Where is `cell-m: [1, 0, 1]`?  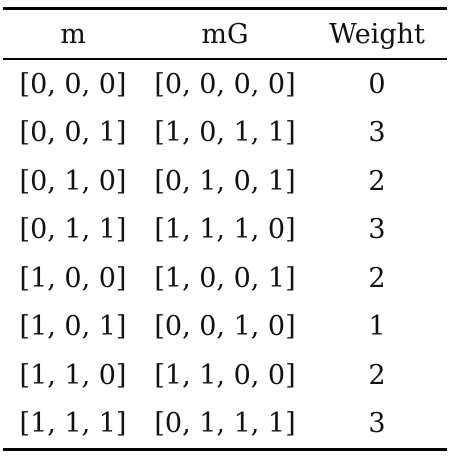 cell-m: [1, 0, 1] is located at coordinates (73, 327).